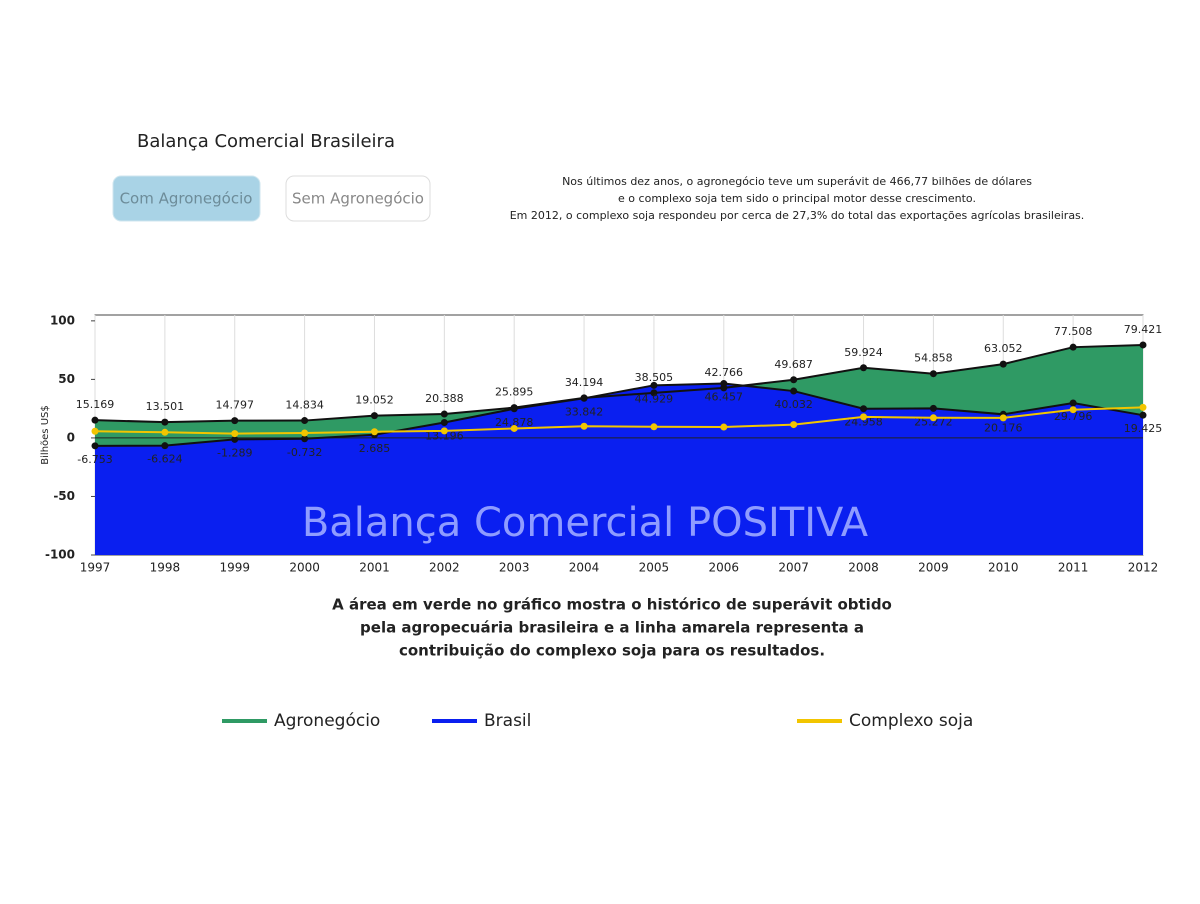  What do you see at coordinates (654, 398) in the screenshot?
I see `value-label: 44.929` at bounding box center [654, 398].